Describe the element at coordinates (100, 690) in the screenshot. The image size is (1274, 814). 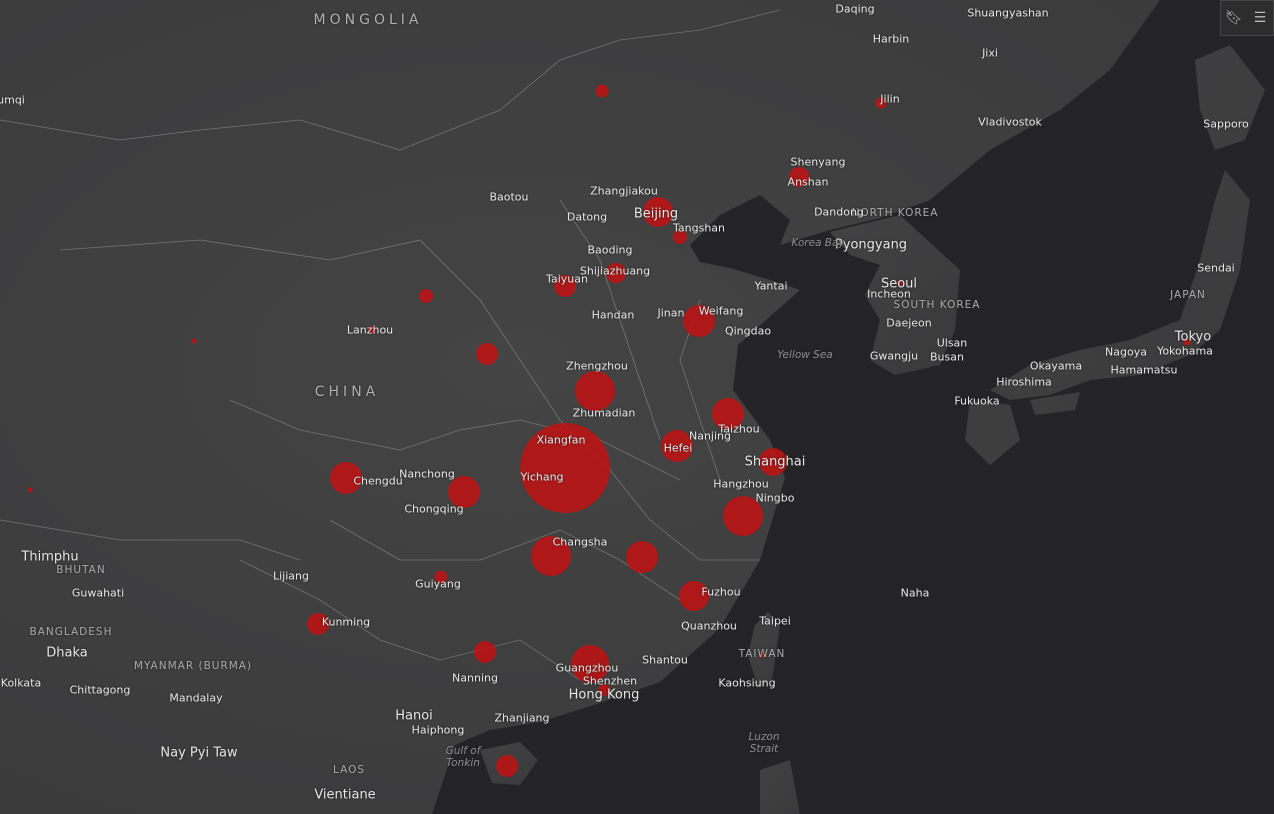
I see `city-label: Chittagong` at that location.